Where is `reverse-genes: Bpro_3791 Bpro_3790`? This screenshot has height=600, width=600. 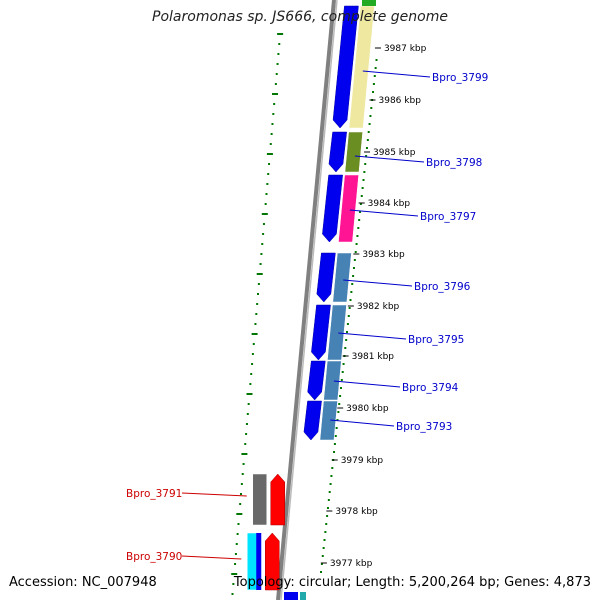
reverse-genes: Bpro_3791 Bpro_3790 is located at coordinates (206, 532).